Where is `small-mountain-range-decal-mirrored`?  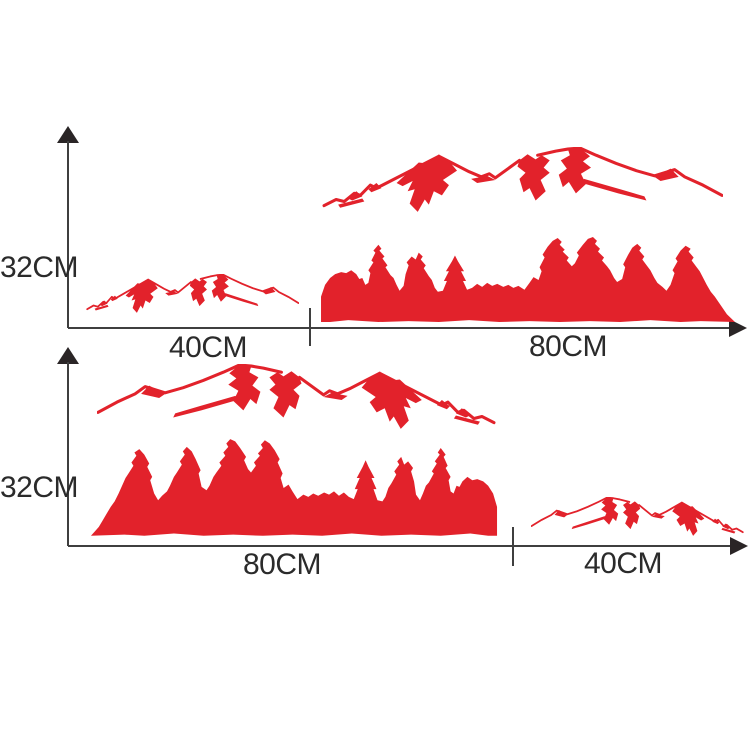 small-mountain-range-decal-mirrored is located at coordinates (637, 517).